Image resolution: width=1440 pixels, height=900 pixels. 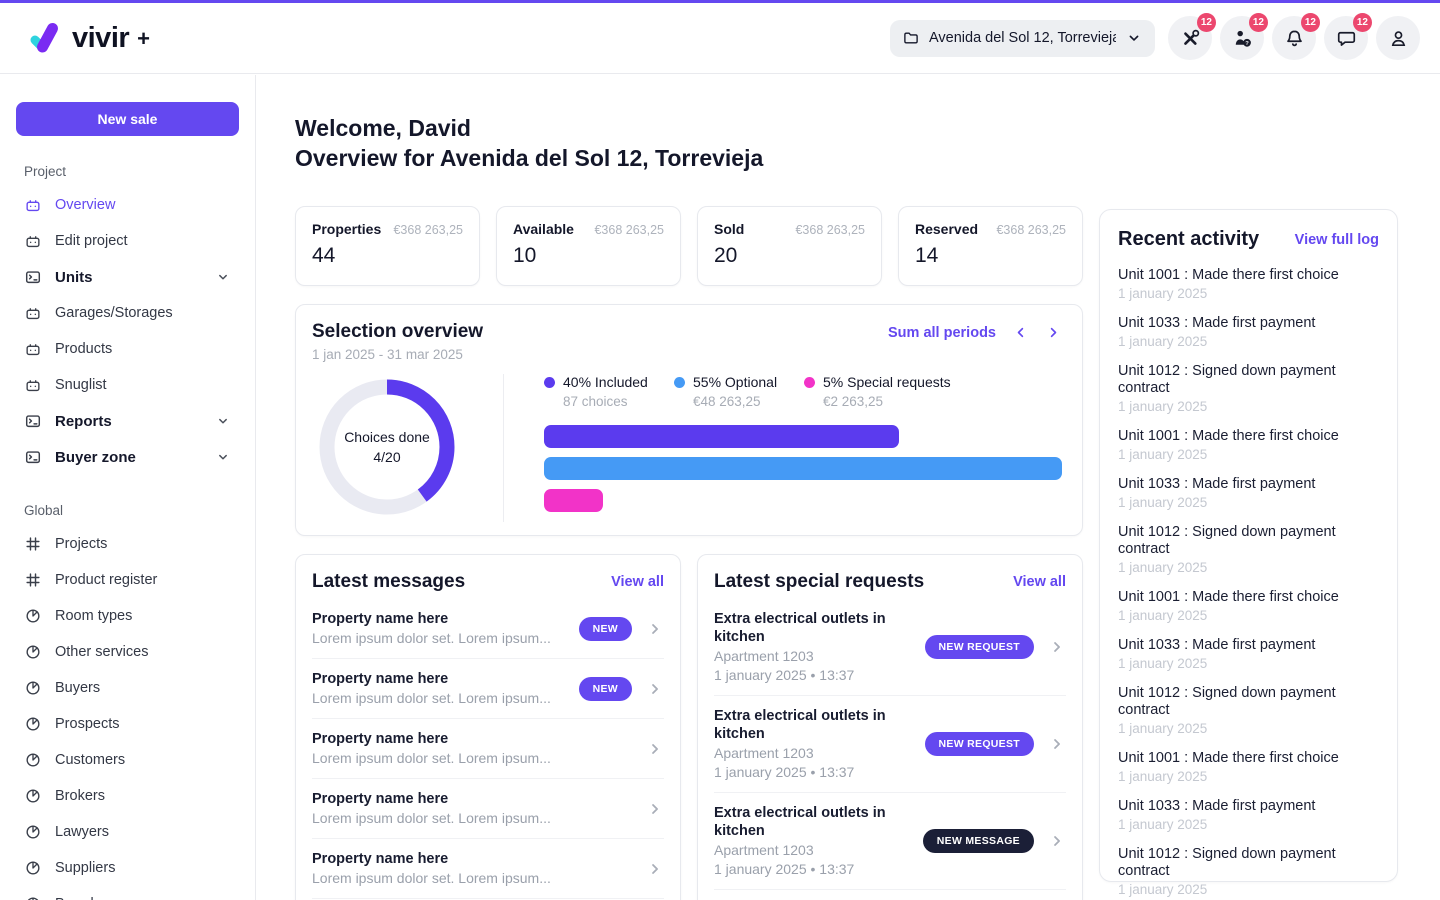 What do you see at coordinates (1336, 239) in the screenshot?
I see `view-full-log-link: View full log` at bounding box center [1336, 239].